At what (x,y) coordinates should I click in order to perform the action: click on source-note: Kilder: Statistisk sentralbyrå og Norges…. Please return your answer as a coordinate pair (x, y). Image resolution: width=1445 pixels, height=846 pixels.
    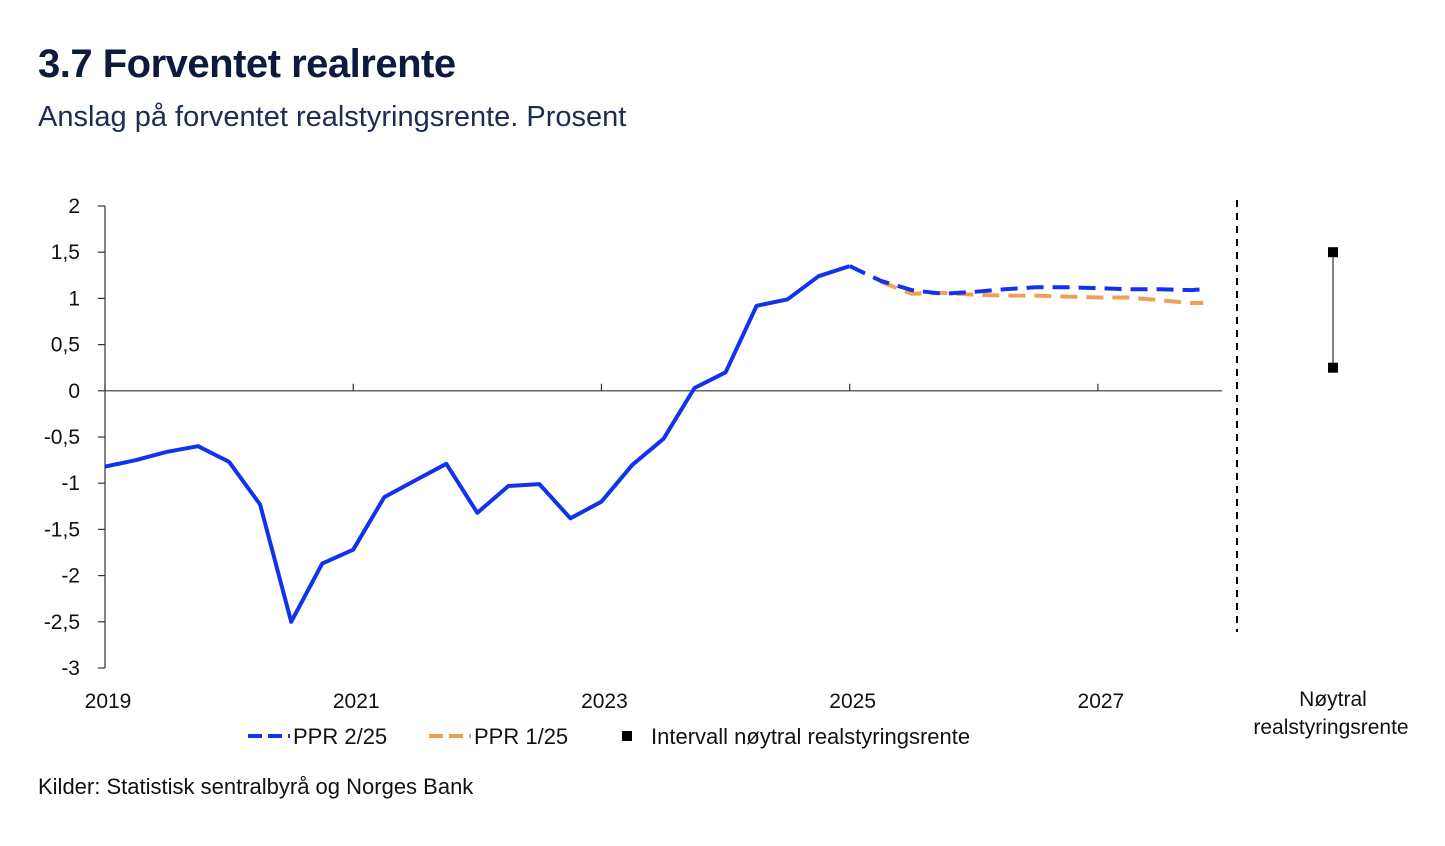
    Looking at the image, I should click on (256, 786).